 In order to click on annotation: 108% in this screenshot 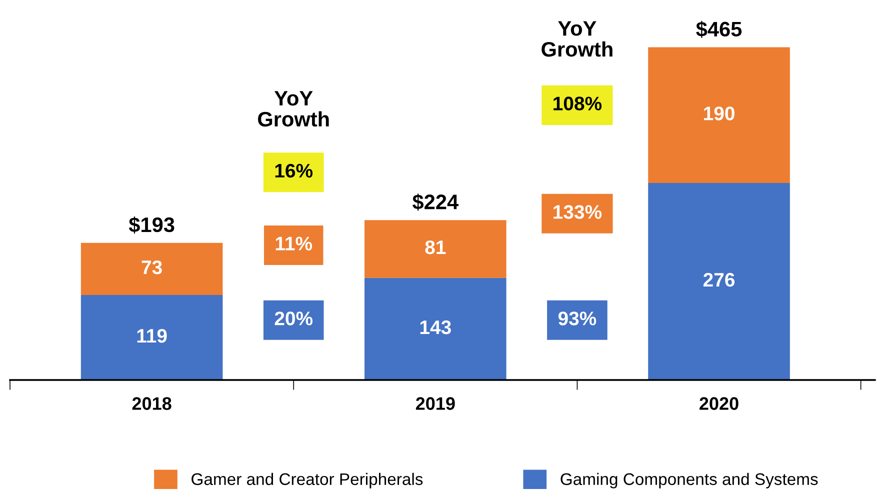, I will do `click(578, 103)`.